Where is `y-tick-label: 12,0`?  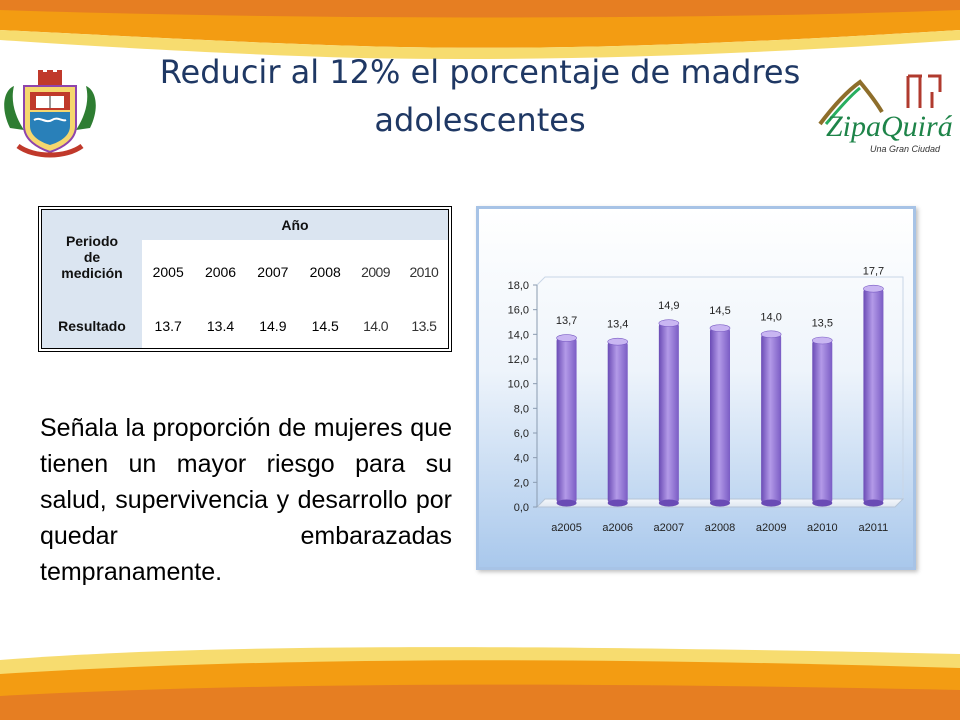
y-tick-label: 12,0 is located at coordinates (518, 360).